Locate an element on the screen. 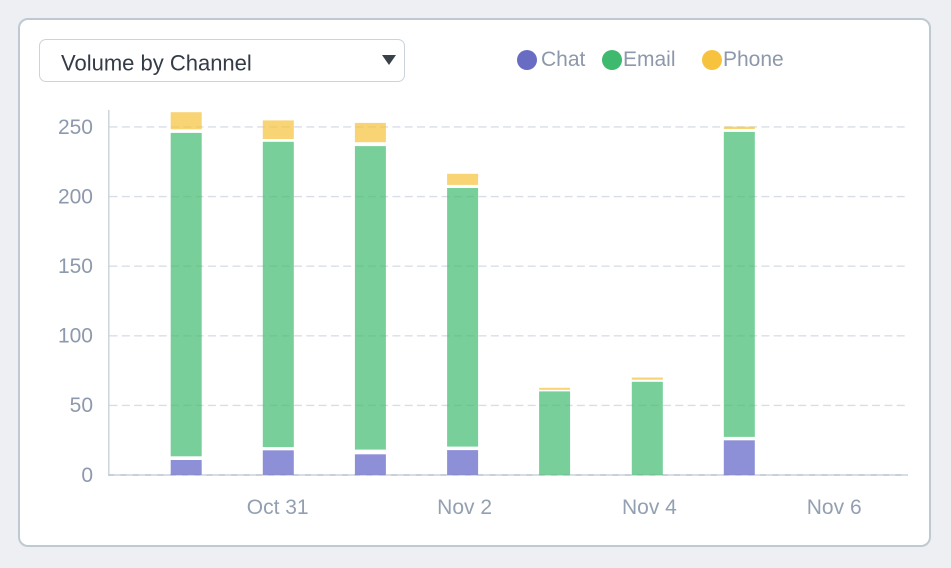 The width and height of the screenshot is (951, 568). svg-text: Nov 2 is located at coordinates (464, 507).